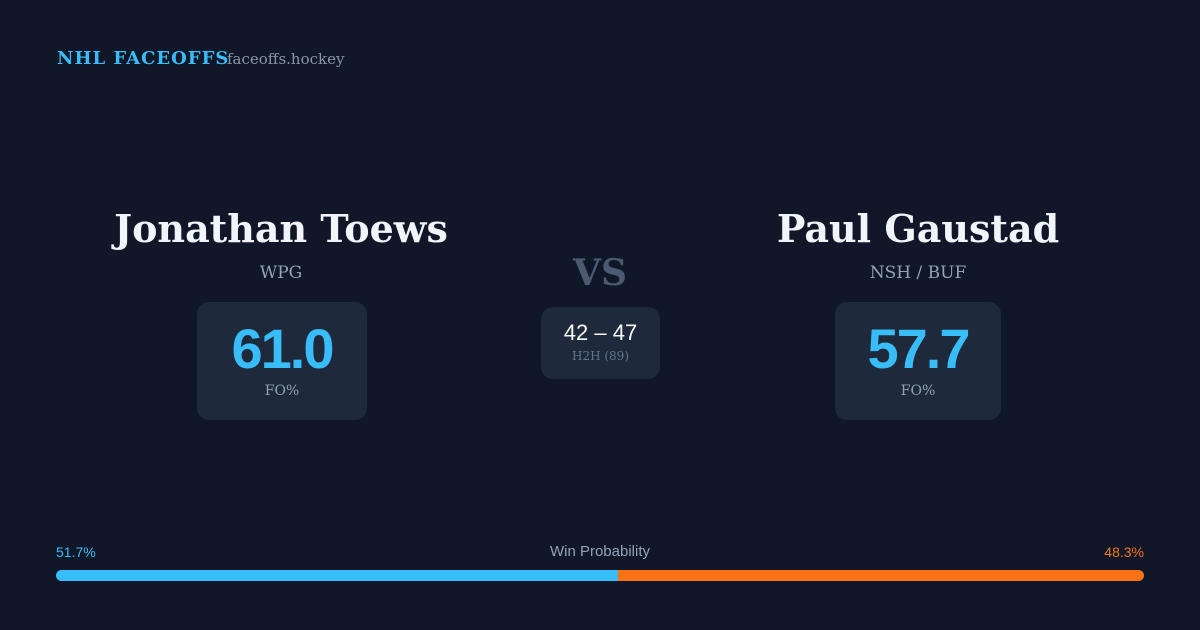 Image resolution: width=1200 pixels, height=630 pixels. What do you see at coordinates (600, 551) in the screenshot?
I see `win-prob-title: Win Probability` at bounding box center [600, 551].